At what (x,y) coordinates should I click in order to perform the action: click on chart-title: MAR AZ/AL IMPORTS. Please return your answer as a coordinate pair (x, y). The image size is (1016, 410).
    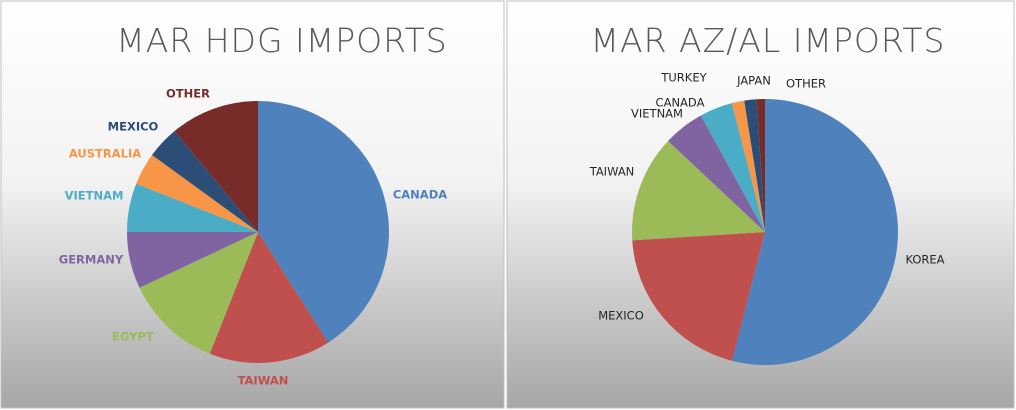
    Looking at the image, I should click on (768, 40).